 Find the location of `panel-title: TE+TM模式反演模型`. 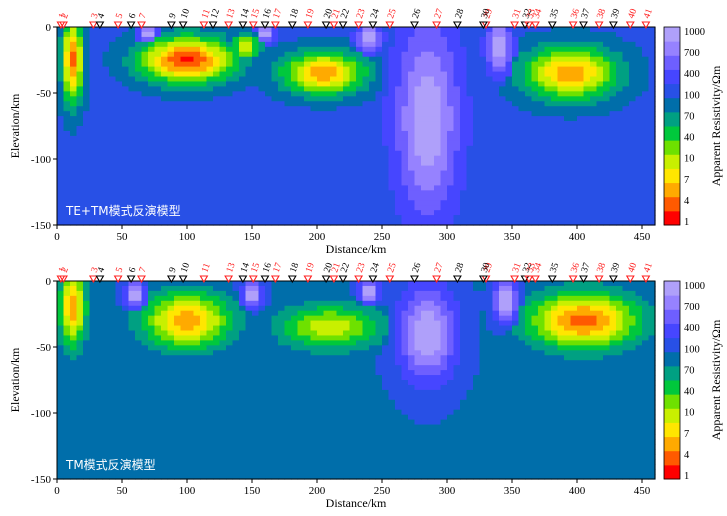

panel-title: TE+TM模式反演模型 is located at coordinates (123, 210).